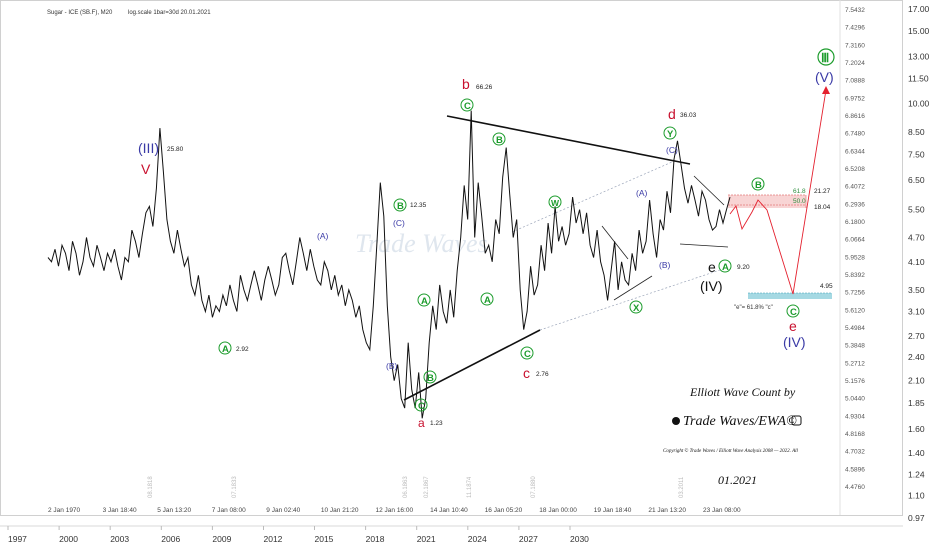  What do you see at coordinates (855, 487) in the screenshot?
I see `right-axis-tick: 4.4760` at bounding box center [855, 487].